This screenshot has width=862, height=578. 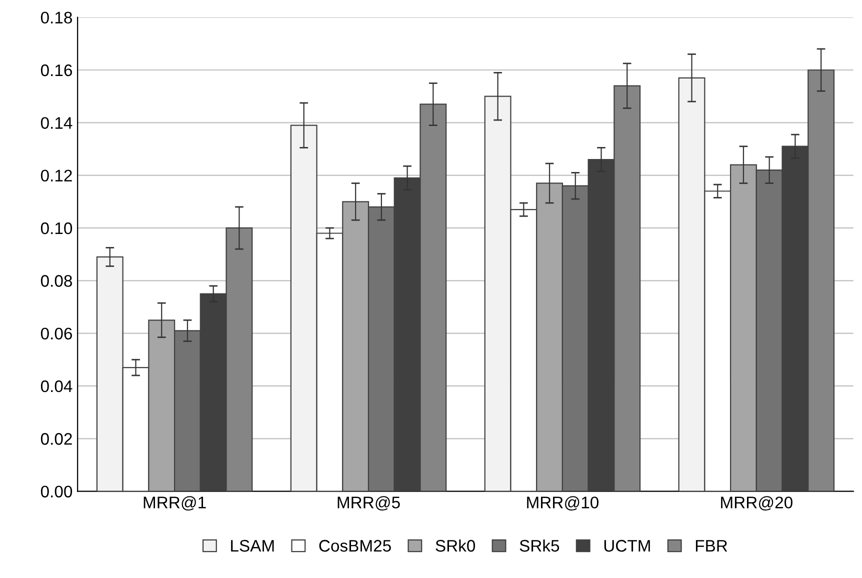 I want to click on legend-label: FBR, so click(x=712, y=546).